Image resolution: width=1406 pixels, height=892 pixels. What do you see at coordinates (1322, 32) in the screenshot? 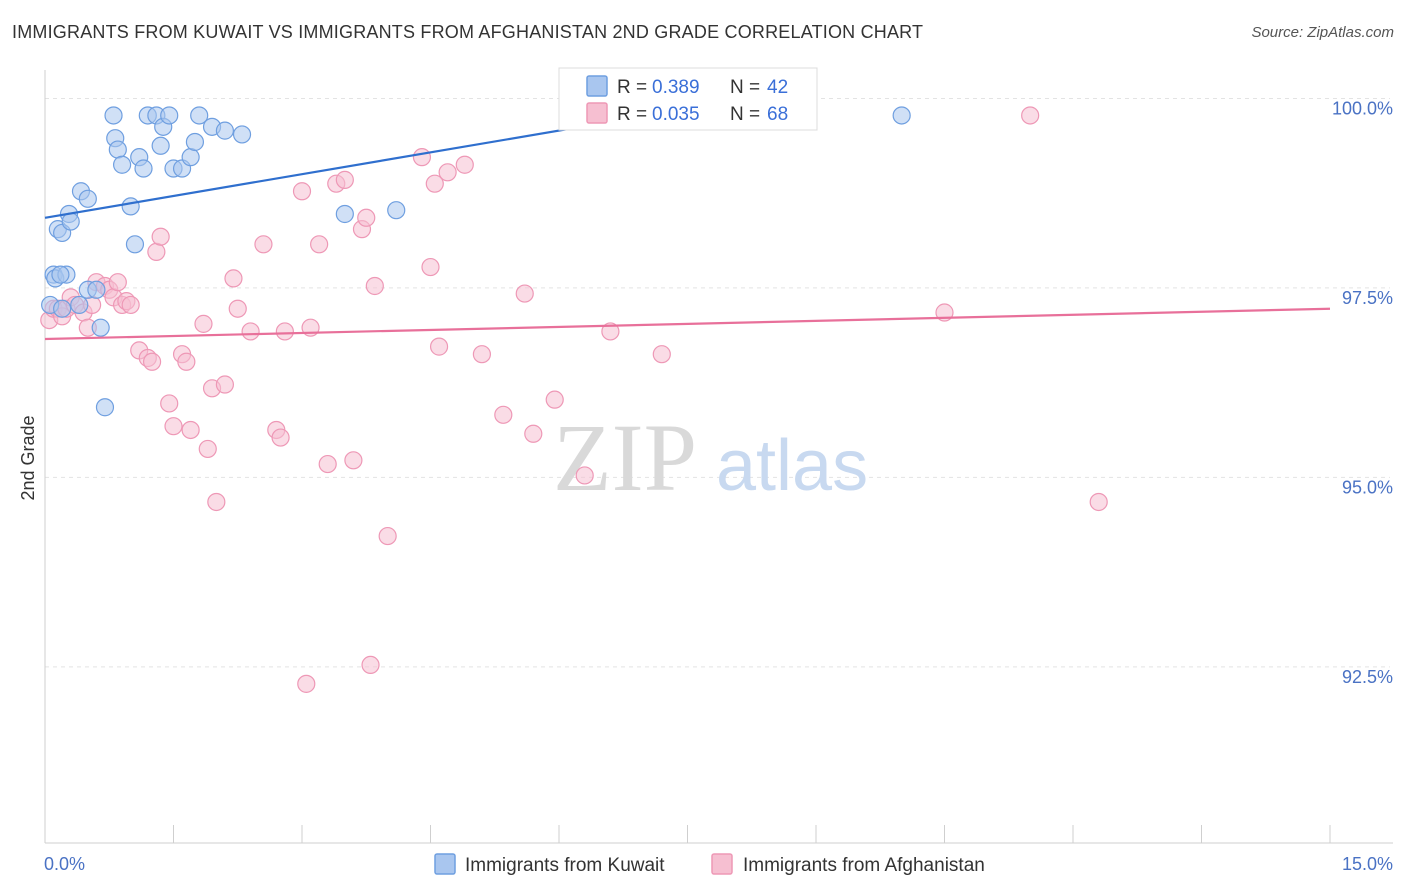
I see `chart-source: Source: ZipAtlas.com` at bounding box center [1322, 32].